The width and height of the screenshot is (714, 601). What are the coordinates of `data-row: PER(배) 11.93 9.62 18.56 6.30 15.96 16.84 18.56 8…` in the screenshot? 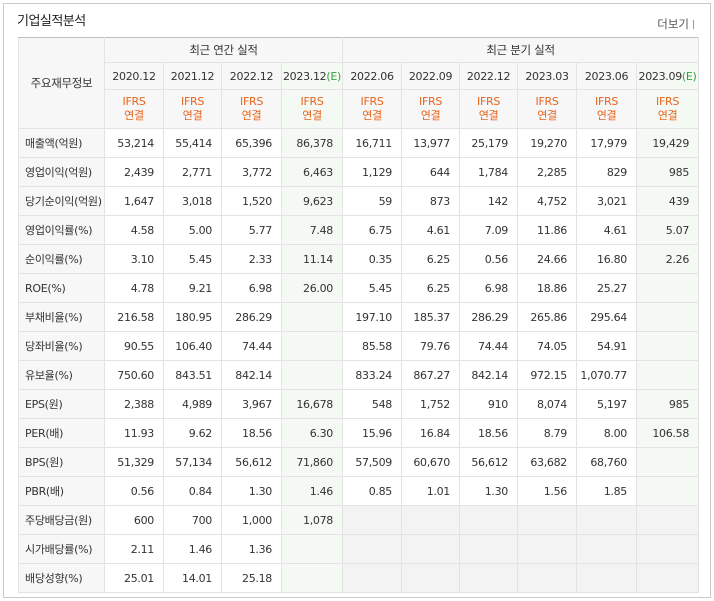 It's located at (359, 433).